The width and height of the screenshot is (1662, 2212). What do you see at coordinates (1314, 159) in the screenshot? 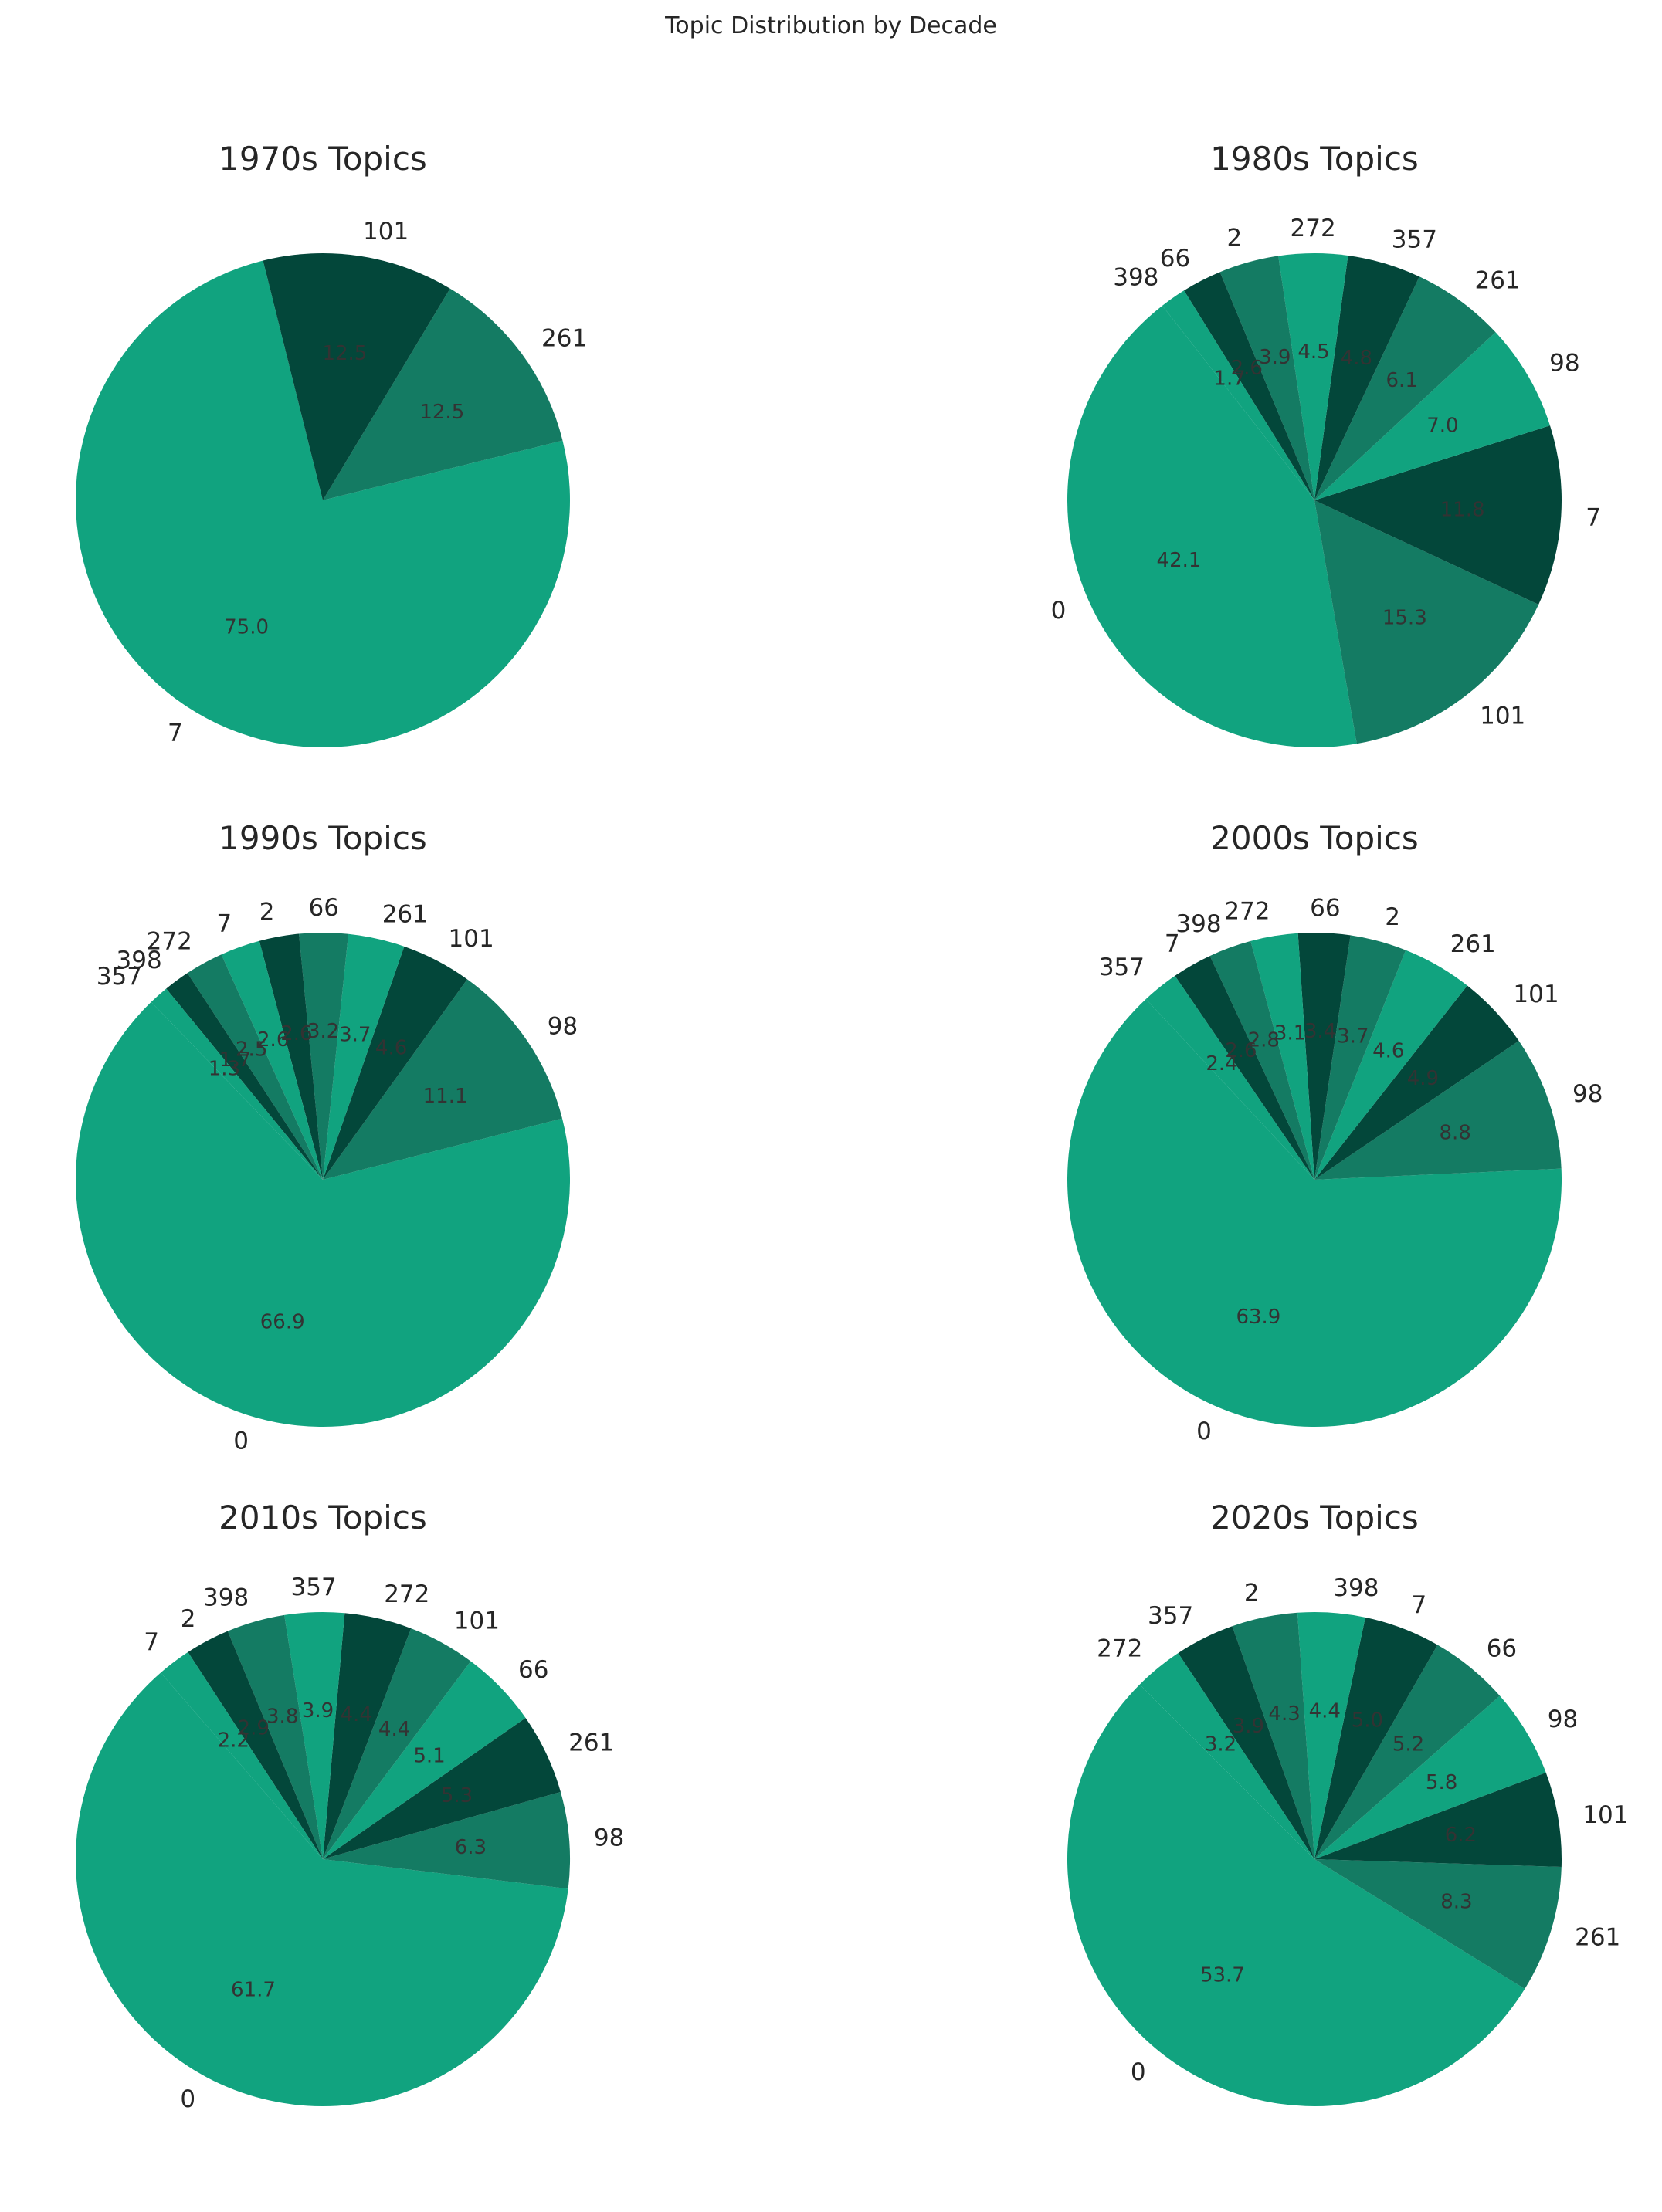
I see `pie-title: 1980s Topics` at bounding box center [1314, 159].